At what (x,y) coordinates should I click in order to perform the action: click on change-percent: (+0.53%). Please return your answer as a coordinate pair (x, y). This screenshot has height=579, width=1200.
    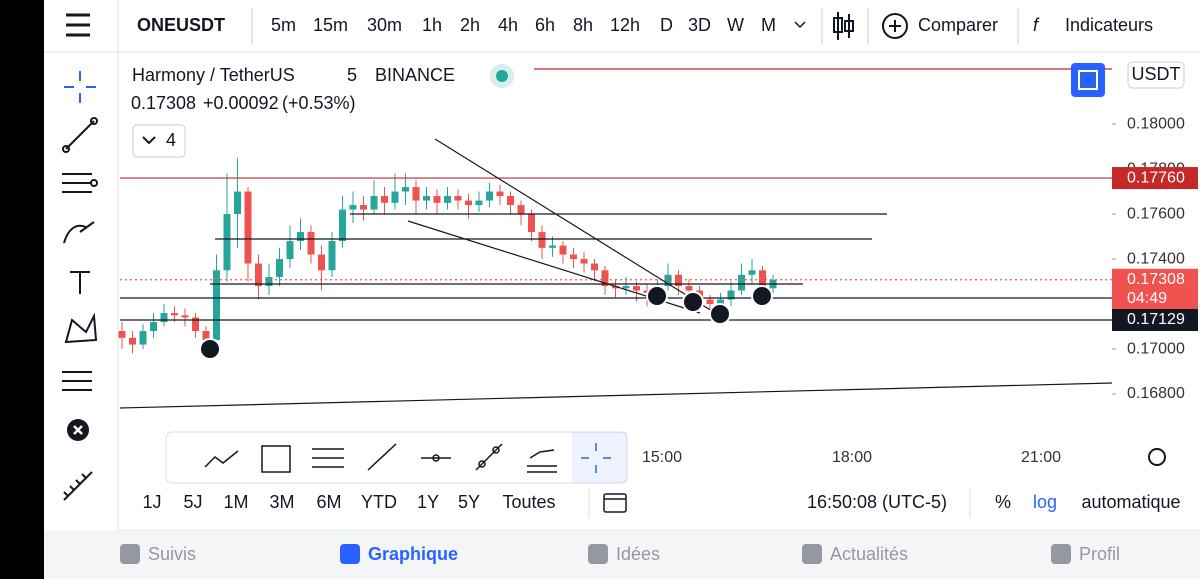
    Looking at the image, I should click on (319, 103).